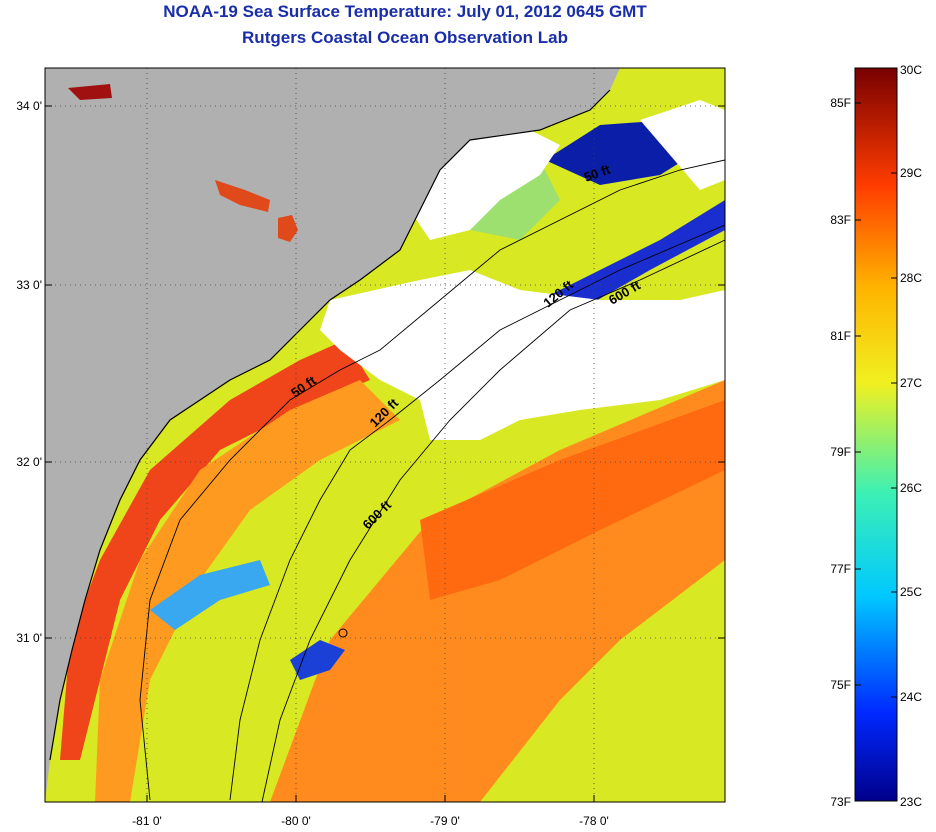 This screenshot has width=936, height=832. What do you see at coordinates (840, 103) in the screenshot?
I see `fahrenheit-label: 85F` at bounding box center [840, 103].